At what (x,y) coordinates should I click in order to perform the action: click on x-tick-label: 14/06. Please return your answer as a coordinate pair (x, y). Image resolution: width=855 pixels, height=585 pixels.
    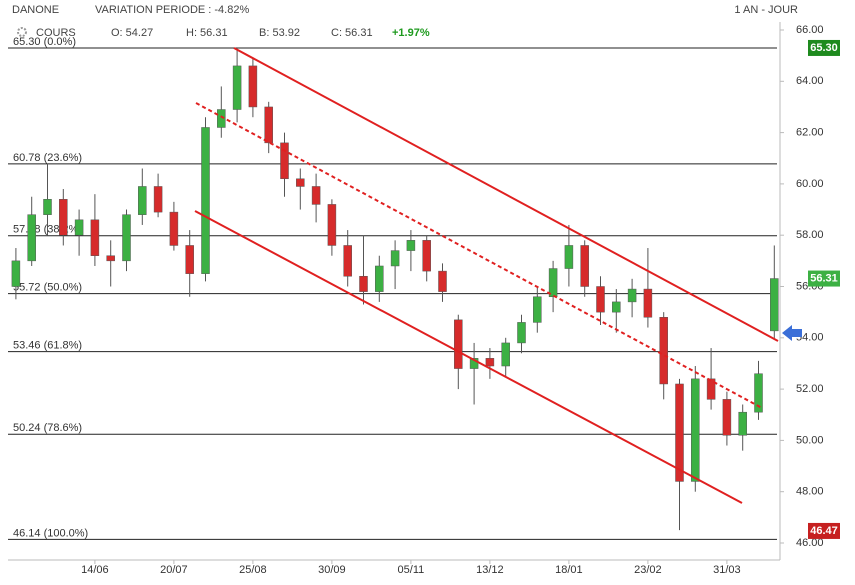
    Looking at the image, I should click on (95, 570).